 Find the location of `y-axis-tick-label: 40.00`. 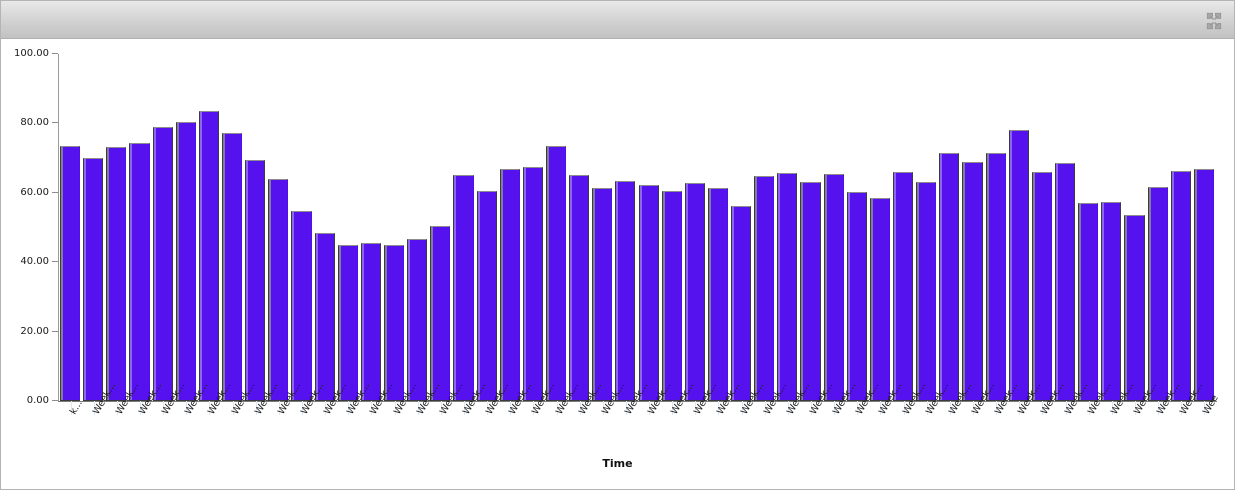

y-axis-tick-label: 40.00 is located at coordinates (34, 262).